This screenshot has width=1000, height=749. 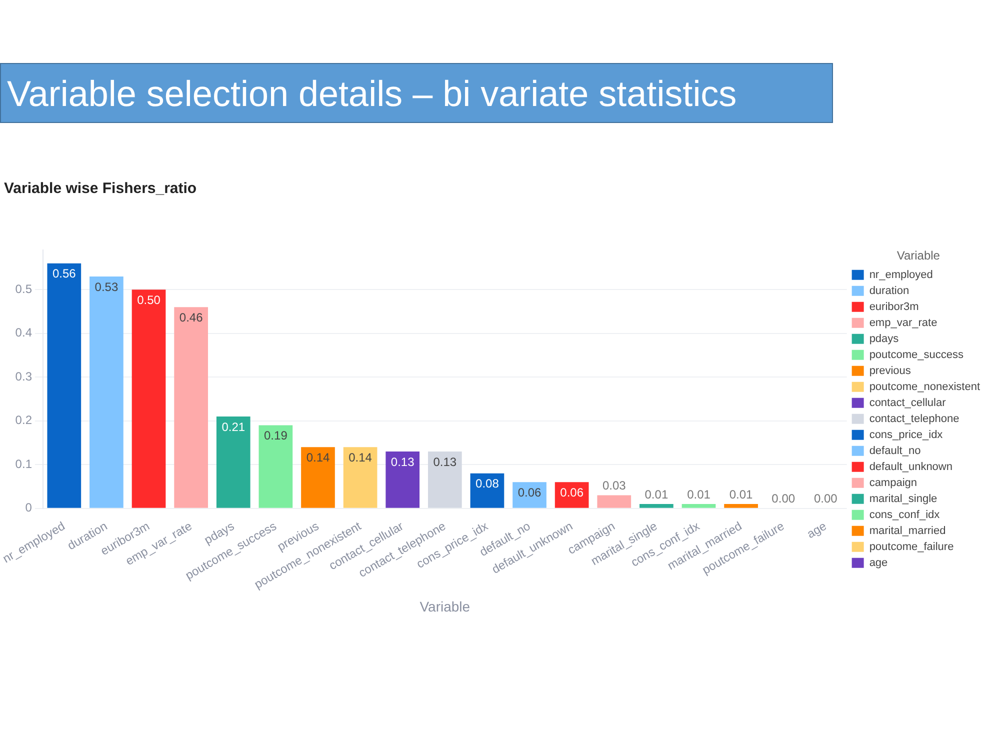 What do you see at coordinates (914, 418) in the screenshot?
I see `legend-label: contact_telephone` at bounding box center [914, 418].